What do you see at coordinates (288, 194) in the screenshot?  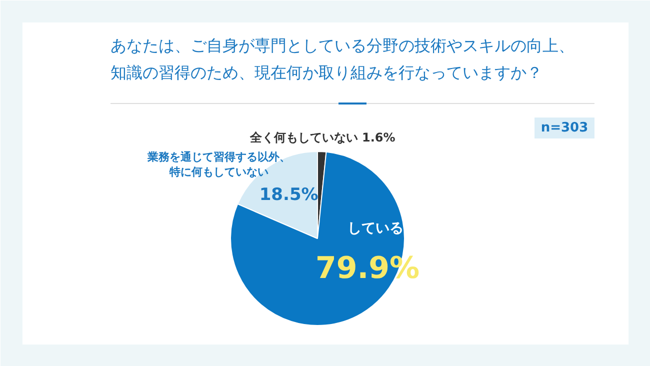 I see `data-label: 18.5%` at bounding box center [288, 194].